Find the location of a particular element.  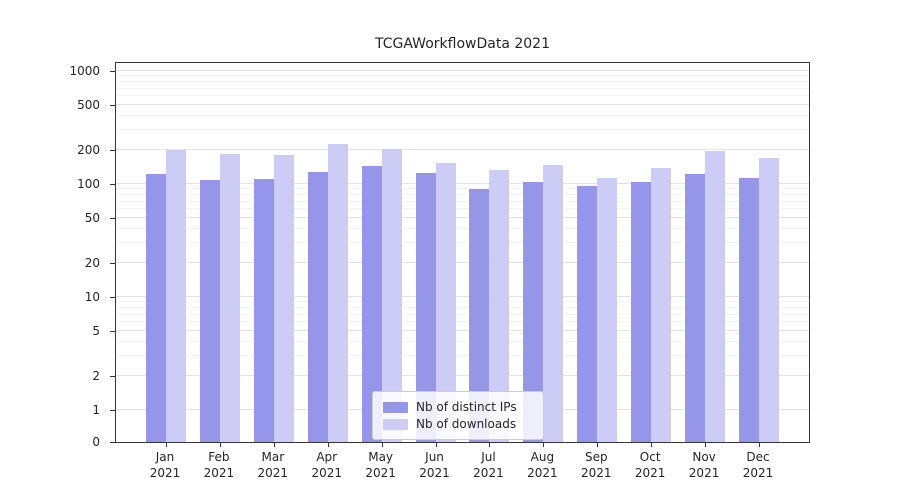

x-tick-label: Aug 2021 is located at coordinates (542, 465).